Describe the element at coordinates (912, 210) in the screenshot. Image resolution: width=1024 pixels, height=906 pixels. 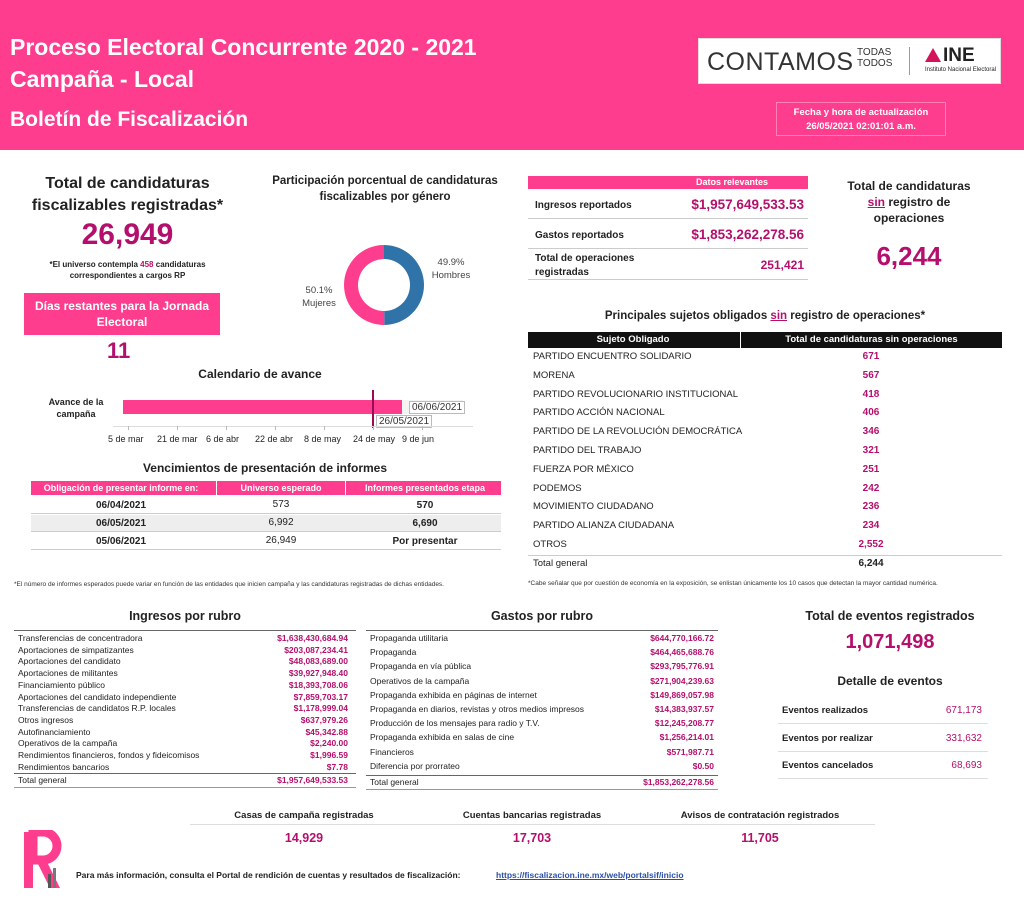
I see `sin-registro-title-b: registro de operaciones` at that location.